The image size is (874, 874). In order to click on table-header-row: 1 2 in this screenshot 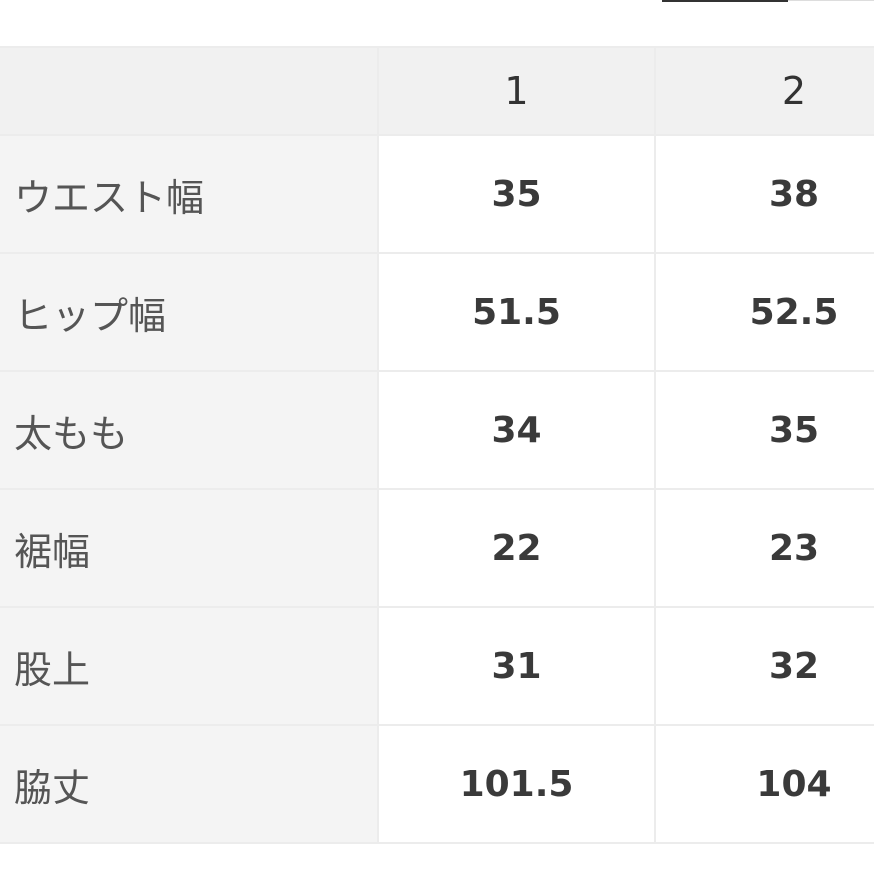, I will do `click(437, 91)`.